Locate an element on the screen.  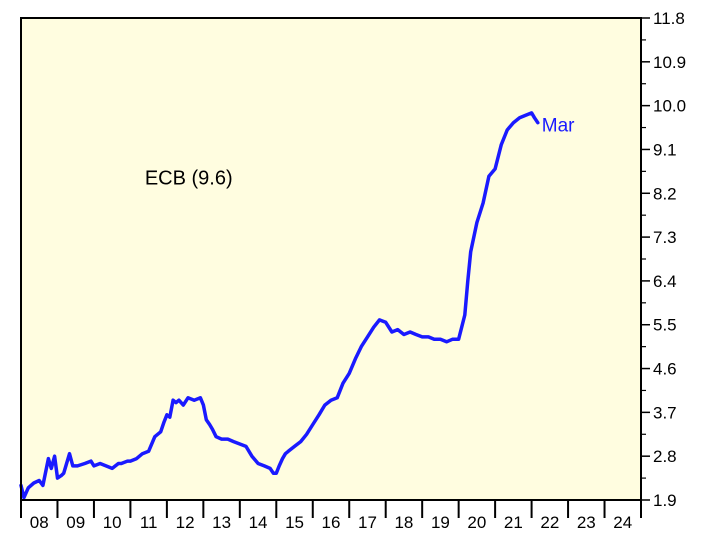
y-tick-label: 2.8 is located at coordinates (665, 456).